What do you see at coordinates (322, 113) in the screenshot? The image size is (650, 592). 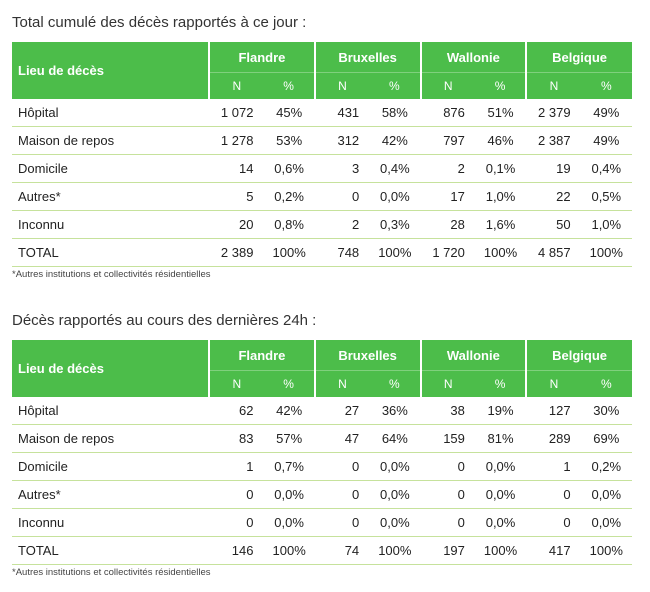 I see `table-row: Hôpital 1 072 45% 431 58% 876 51% 2 379 49%` at bounding box center [322, 113].